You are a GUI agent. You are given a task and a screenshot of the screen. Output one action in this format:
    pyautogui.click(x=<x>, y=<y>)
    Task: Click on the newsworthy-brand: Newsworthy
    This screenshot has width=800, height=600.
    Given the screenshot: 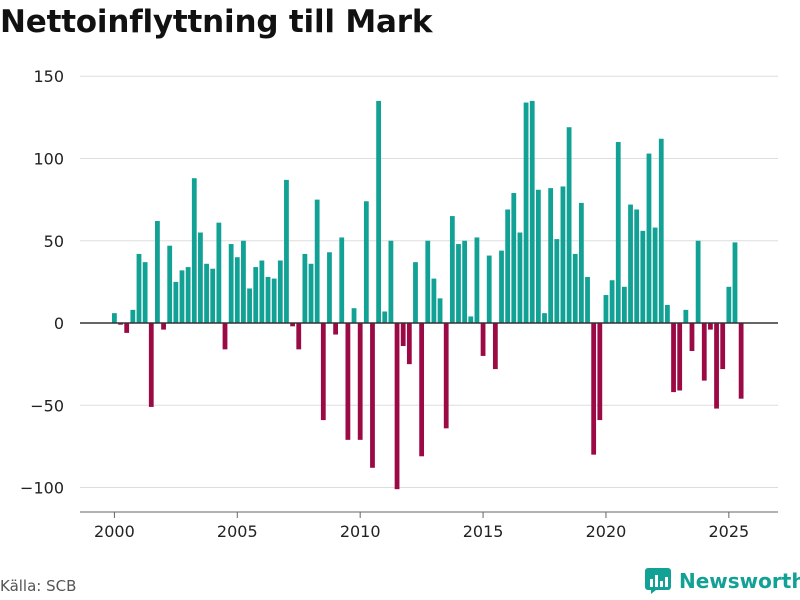 What is the action you would take?
    pyautogui.click(x=722, y=581)
    